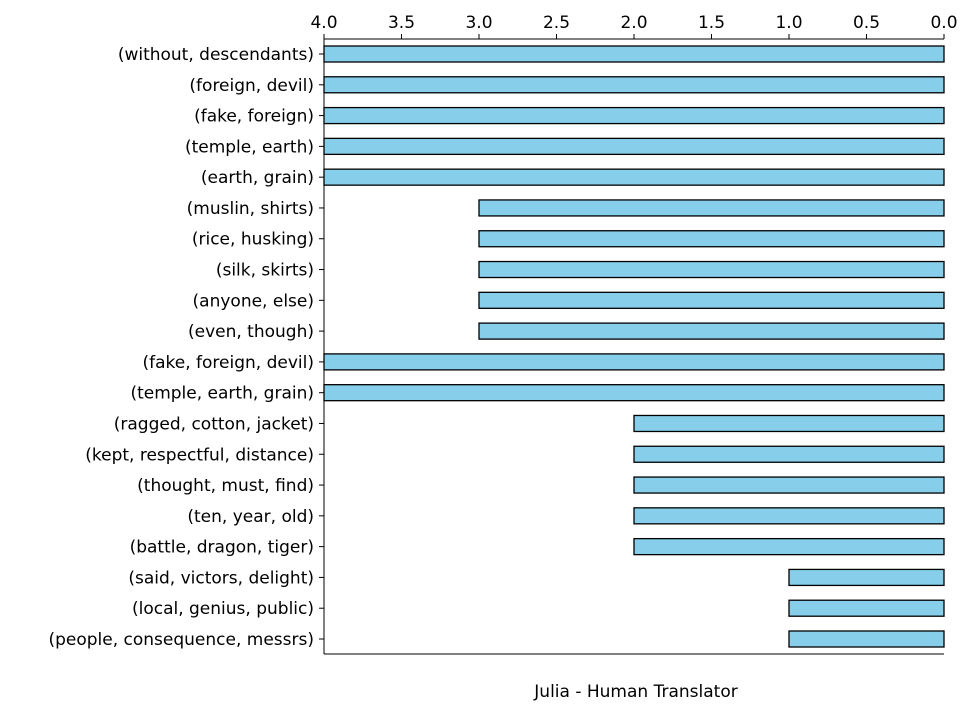 The height and width of the screenshot is (711, 969). What do you see at coordinates (251, 332) in the screenshot?
I see `category-label: (even, though)` at bounding box center [251, 332].